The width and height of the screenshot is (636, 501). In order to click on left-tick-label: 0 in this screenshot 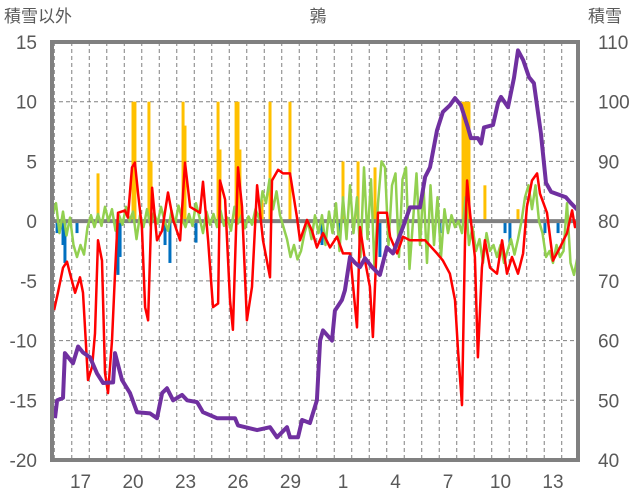, I will do `click(31, 222)`.